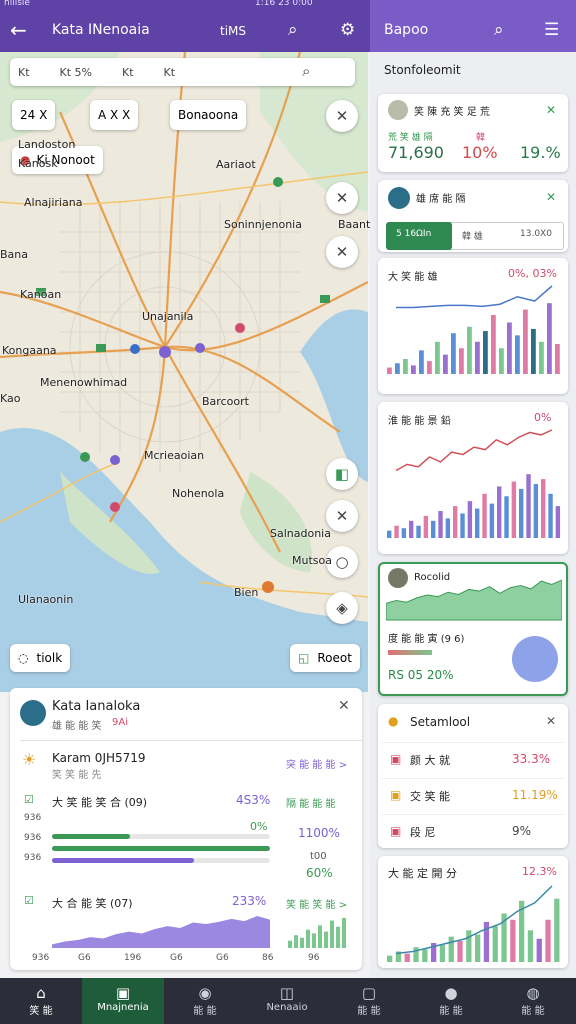 The width and height of the screenshot is (576, 1024). I want to click on map-action: ○, so click(342, 562).